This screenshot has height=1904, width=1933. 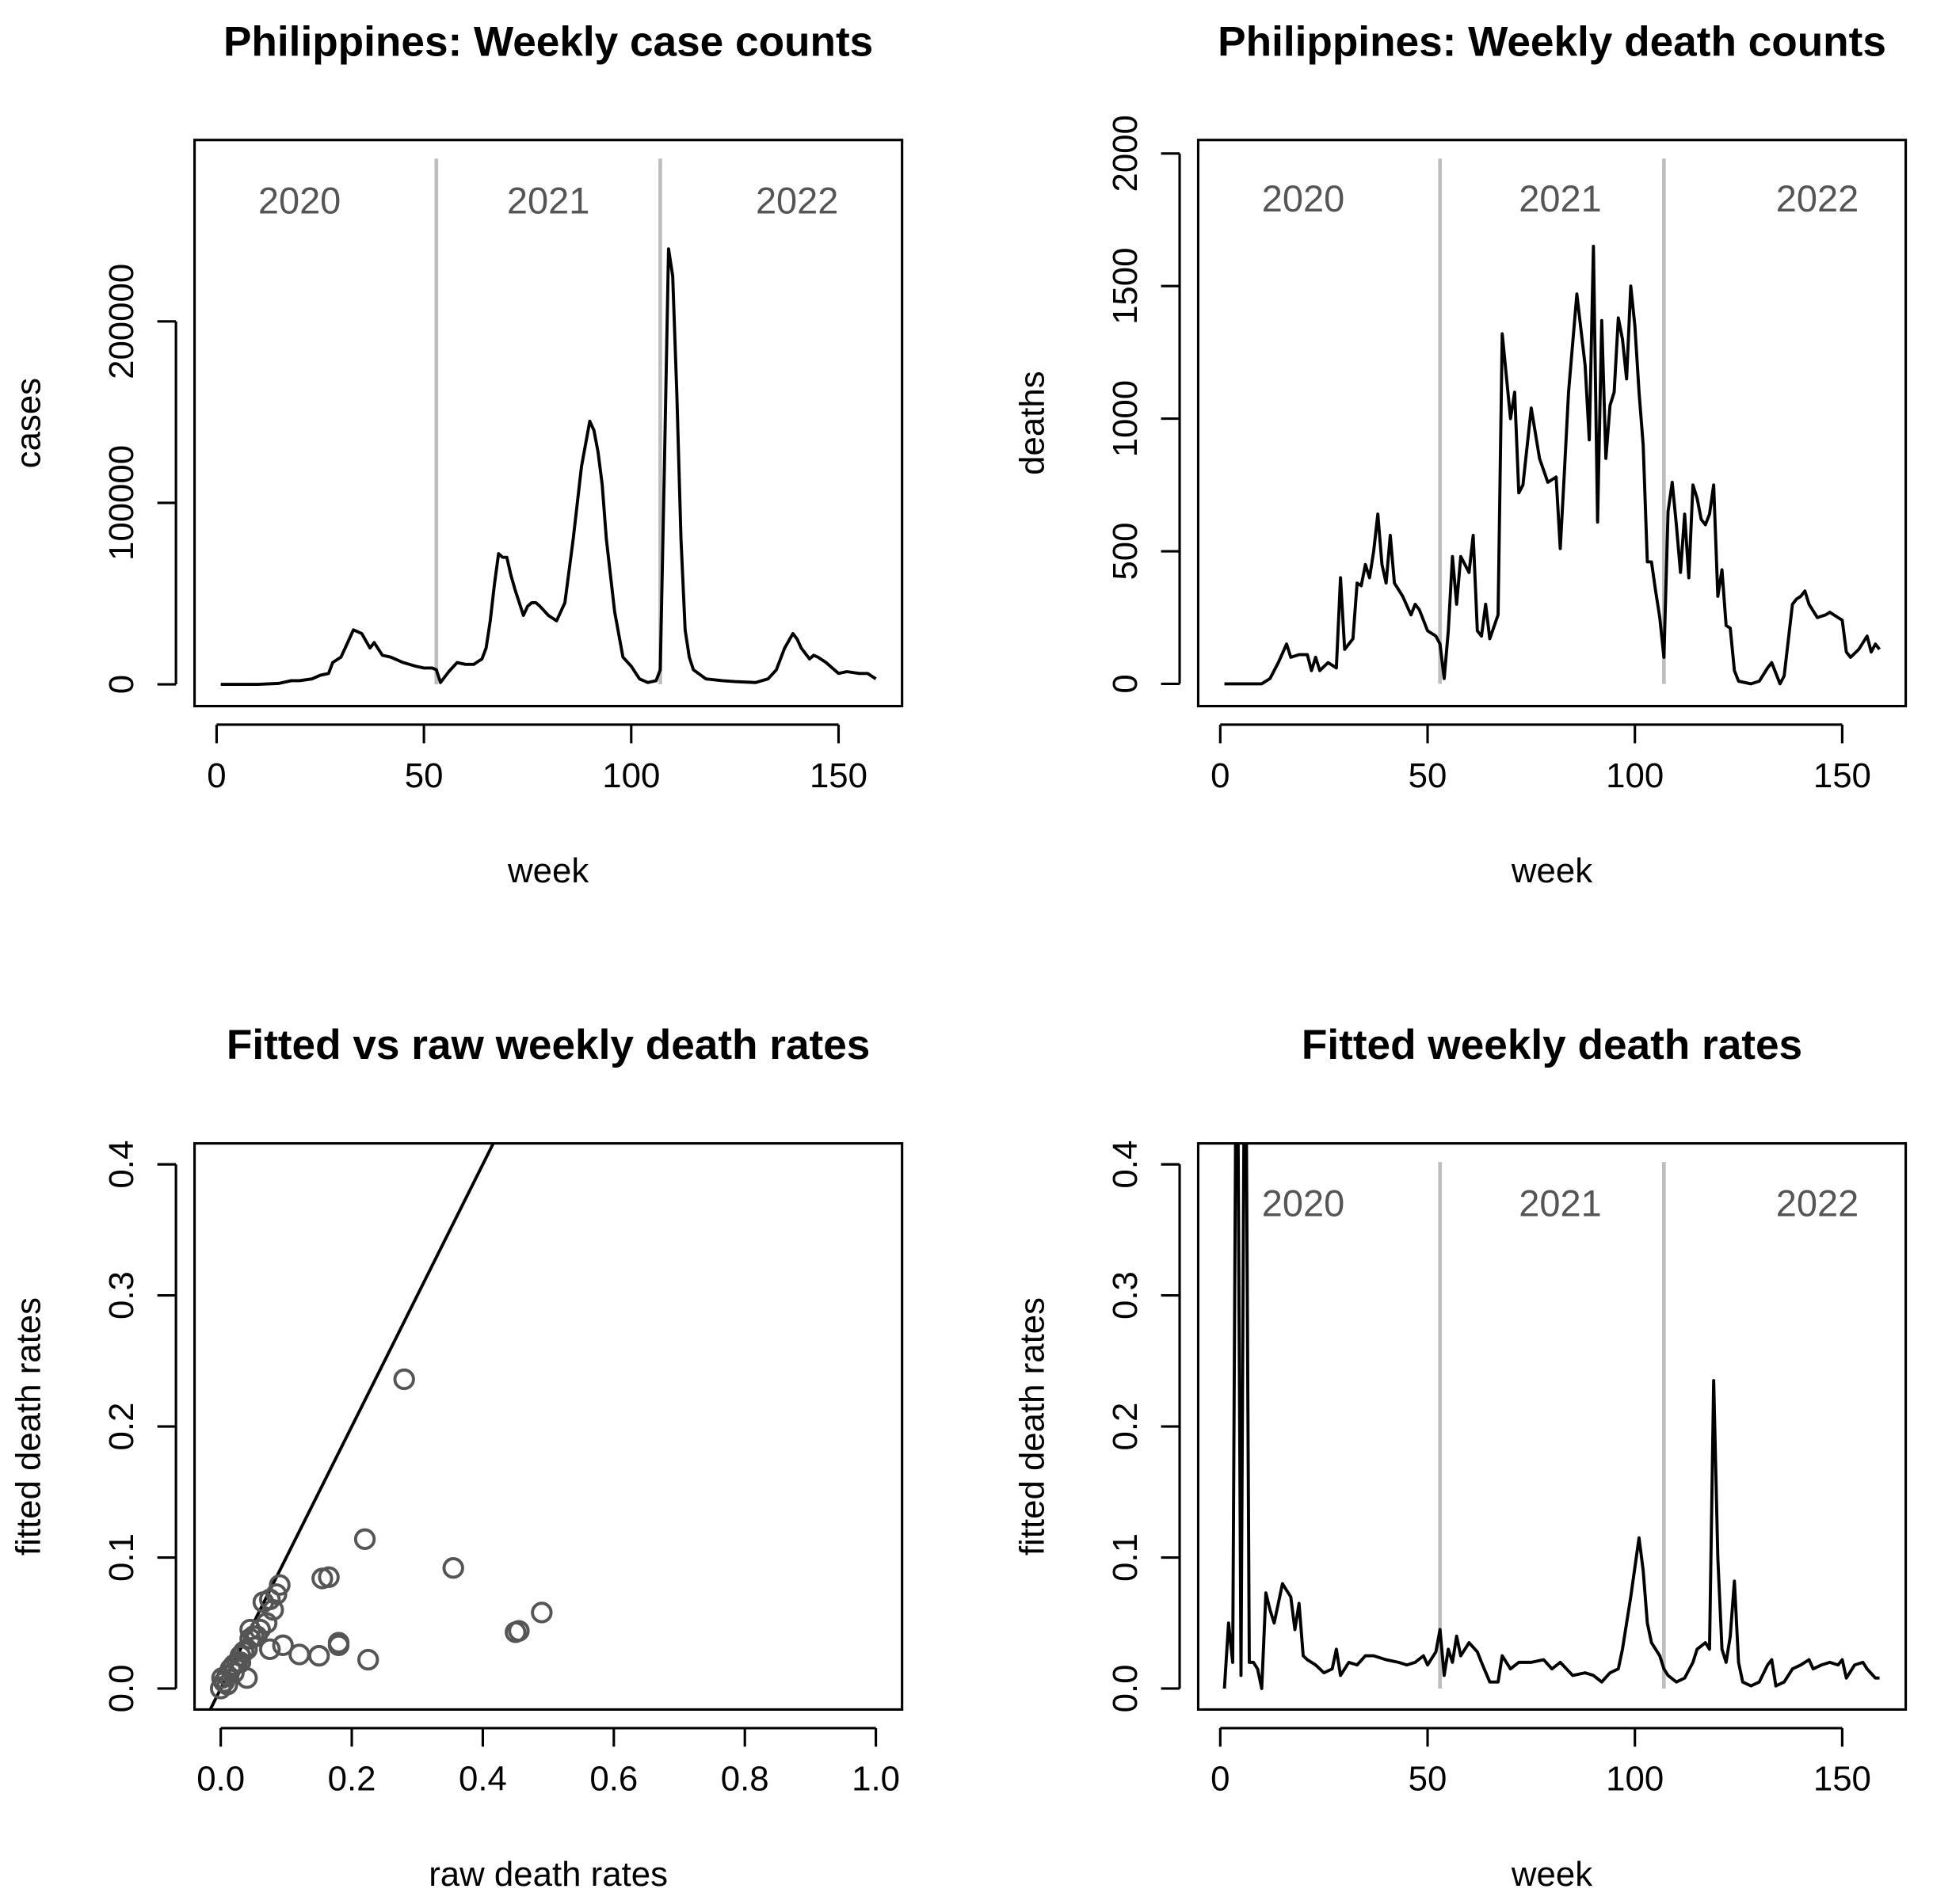 What do you see at coordinates (1552, 1045) in the screenshot?
I see `panel-title: Fitted weekly death rates` at bounding box center [1552, 1045].